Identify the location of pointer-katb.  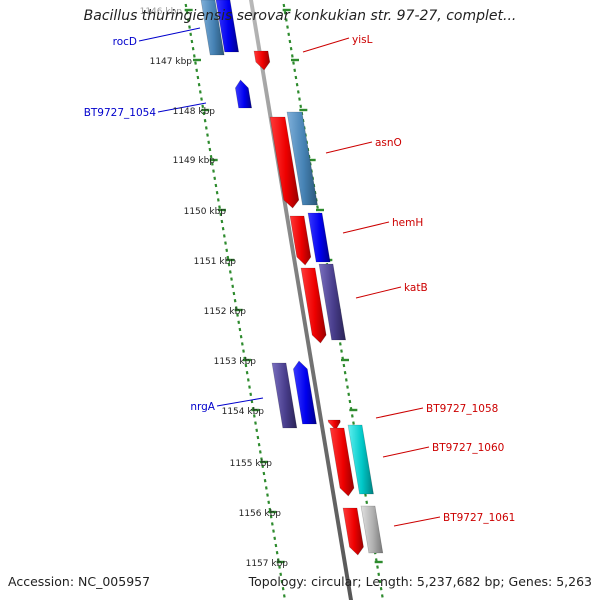
(378, 292).